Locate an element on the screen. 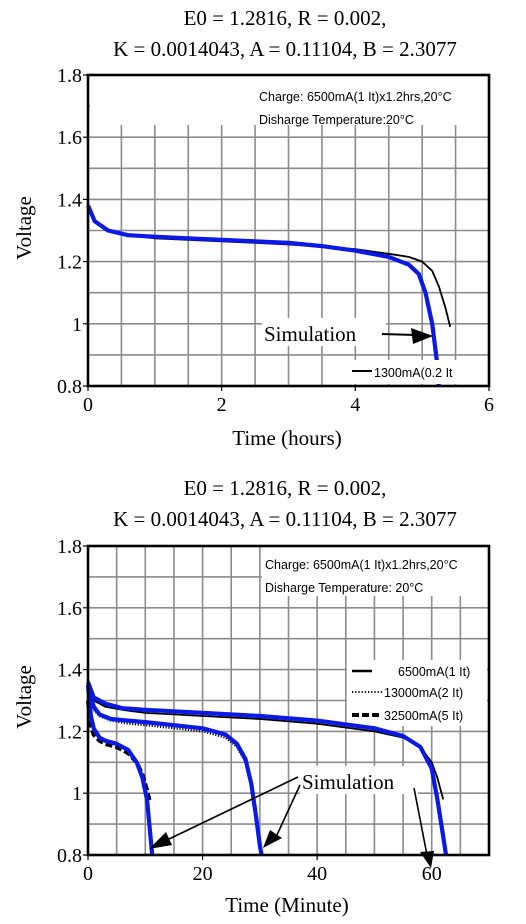 The image size is (526, 924). top-chart-x-ticks: 0 2 4 6 is located at coordinates (288, 401).